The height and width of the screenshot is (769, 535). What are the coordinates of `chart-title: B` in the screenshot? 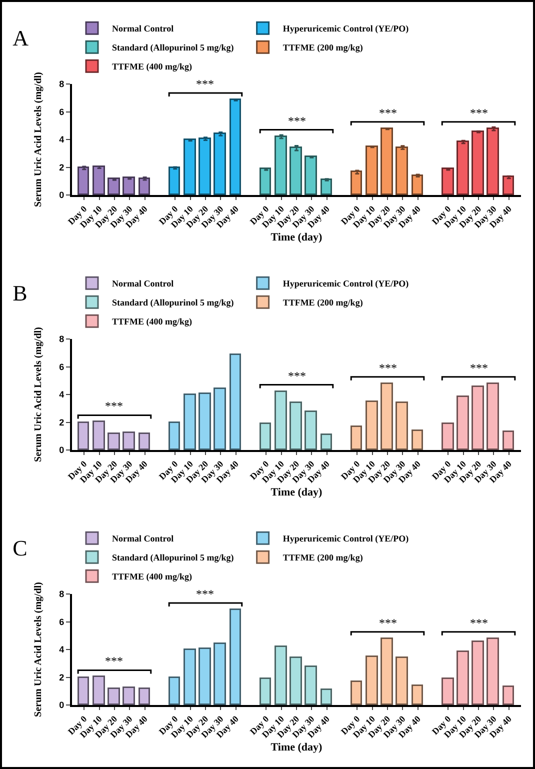 It's located at (20, 293).